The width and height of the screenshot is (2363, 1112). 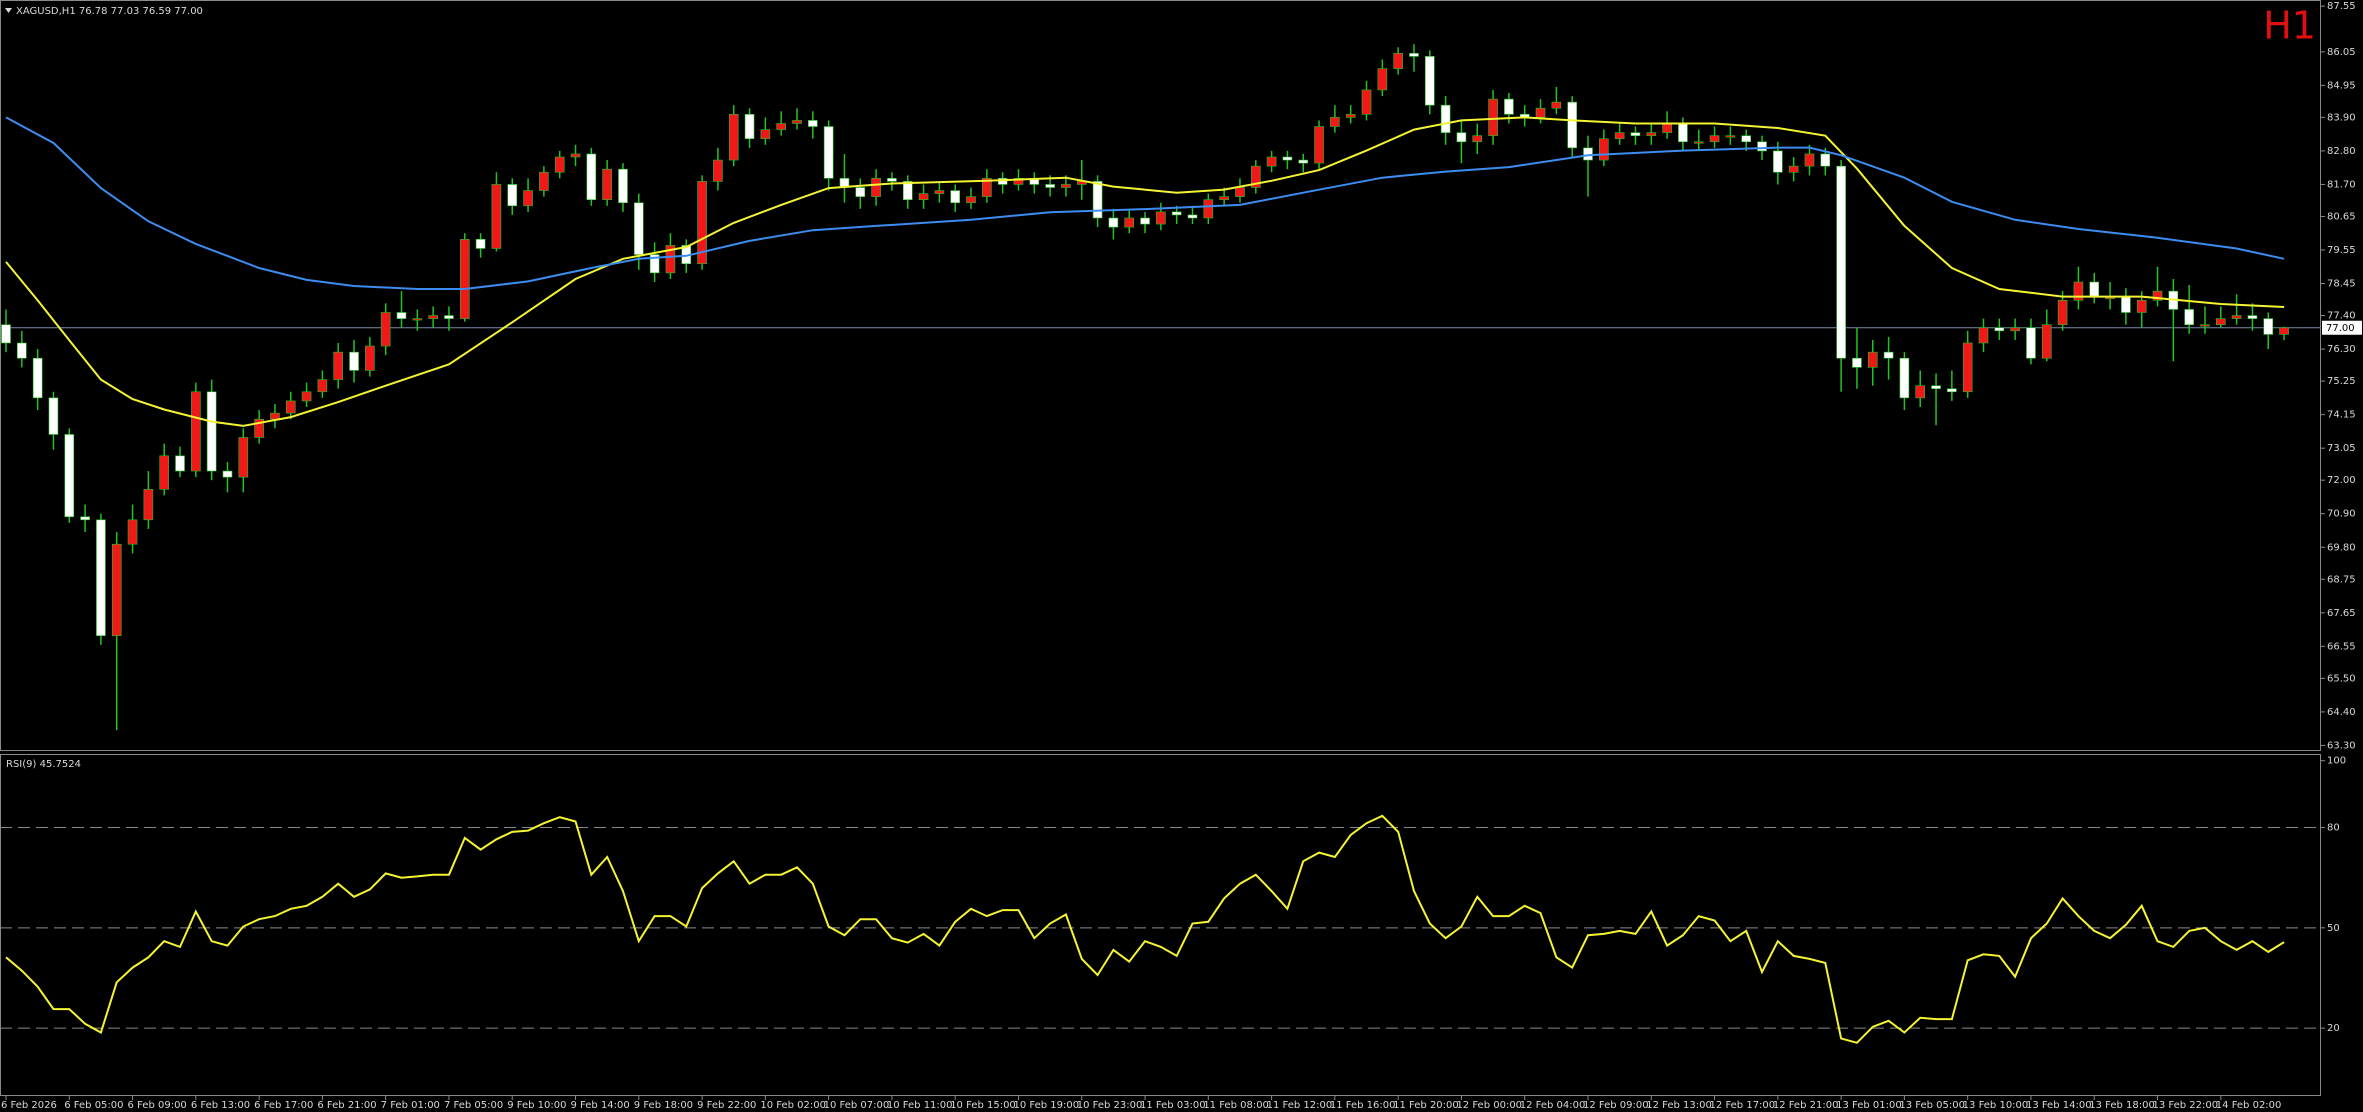 What do you see at coordinates (1553, 1105) in the screenshot?
I see `x-tick-label: 12 Feb 04:00` at bounding box center [1553, 1105].